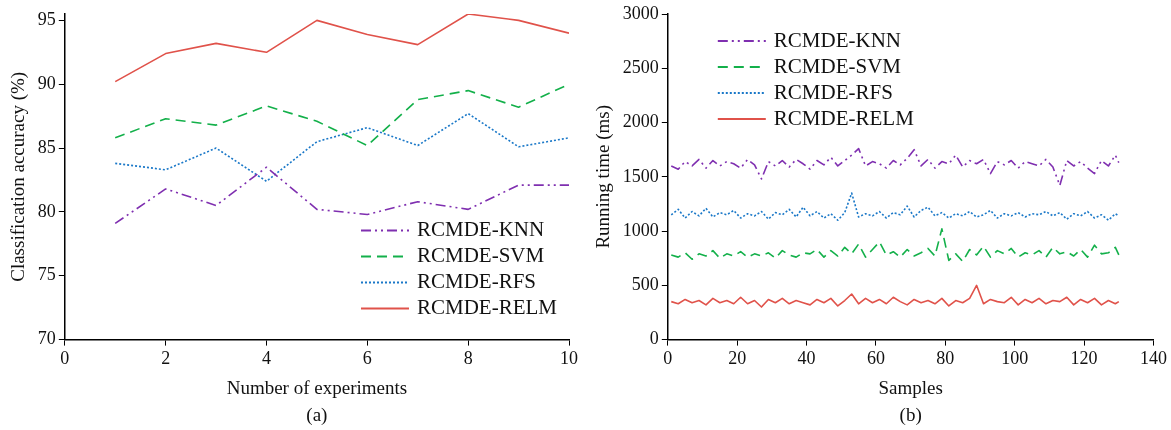 The height and width of the screenshot is (430, 1171). I want to click on y-tick-label: 90, so click(46, 82).